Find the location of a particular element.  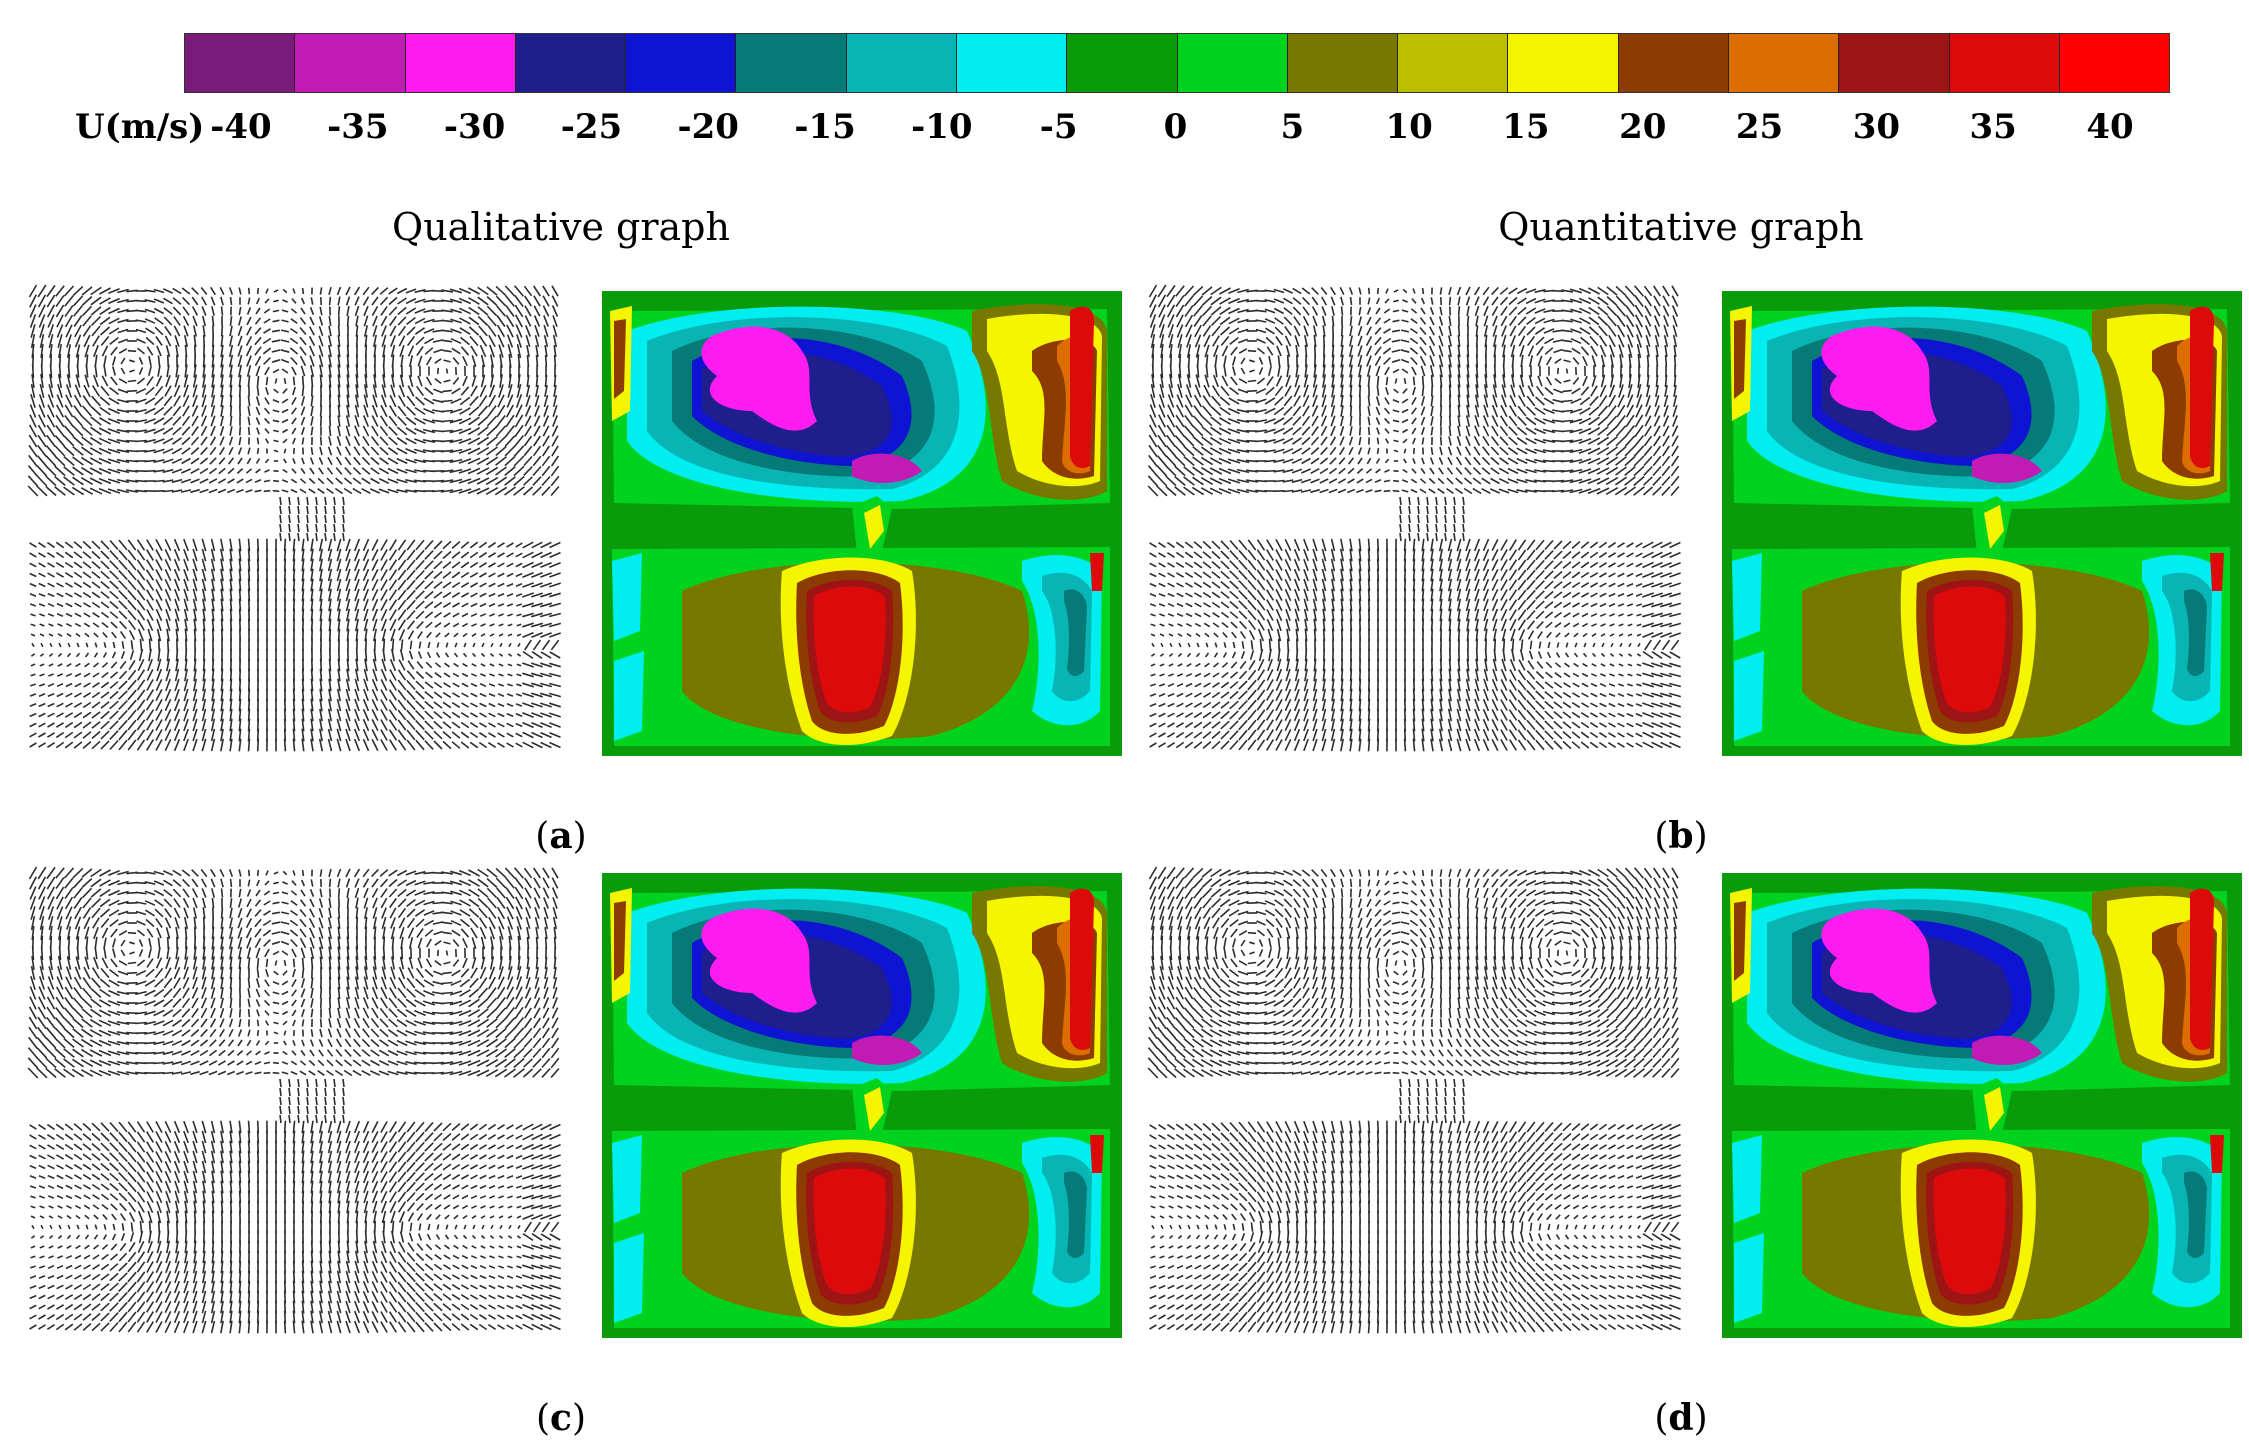

colorbar-tick-label: 30 is located at coordinates (1876, 127).